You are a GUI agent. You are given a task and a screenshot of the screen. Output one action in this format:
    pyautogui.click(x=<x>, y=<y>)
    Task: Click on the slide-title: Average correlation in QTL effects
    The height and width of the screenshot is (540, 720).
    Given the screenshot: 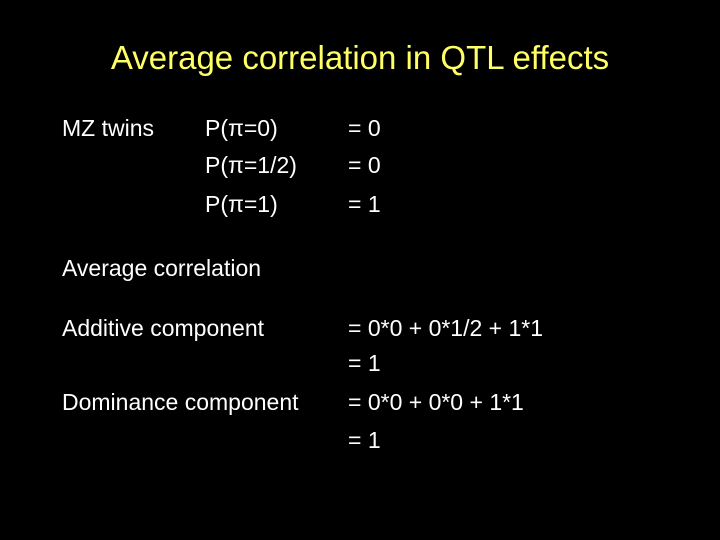 What is the action you would take?
    pyautogui.click(x=360, y=57)
    